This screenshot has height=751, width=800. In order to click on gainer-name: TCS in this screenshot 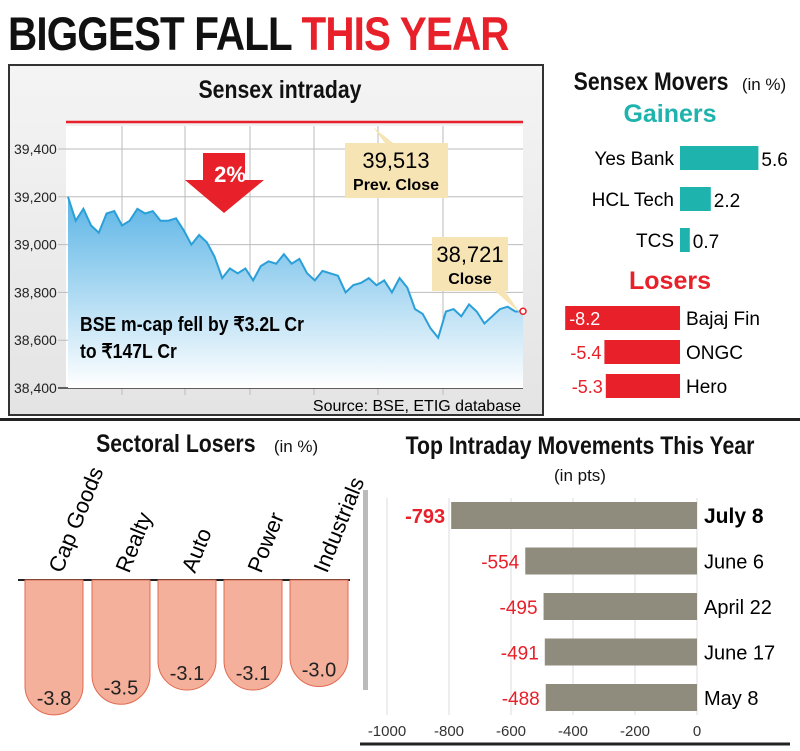, I will do `click(655, 241)`.